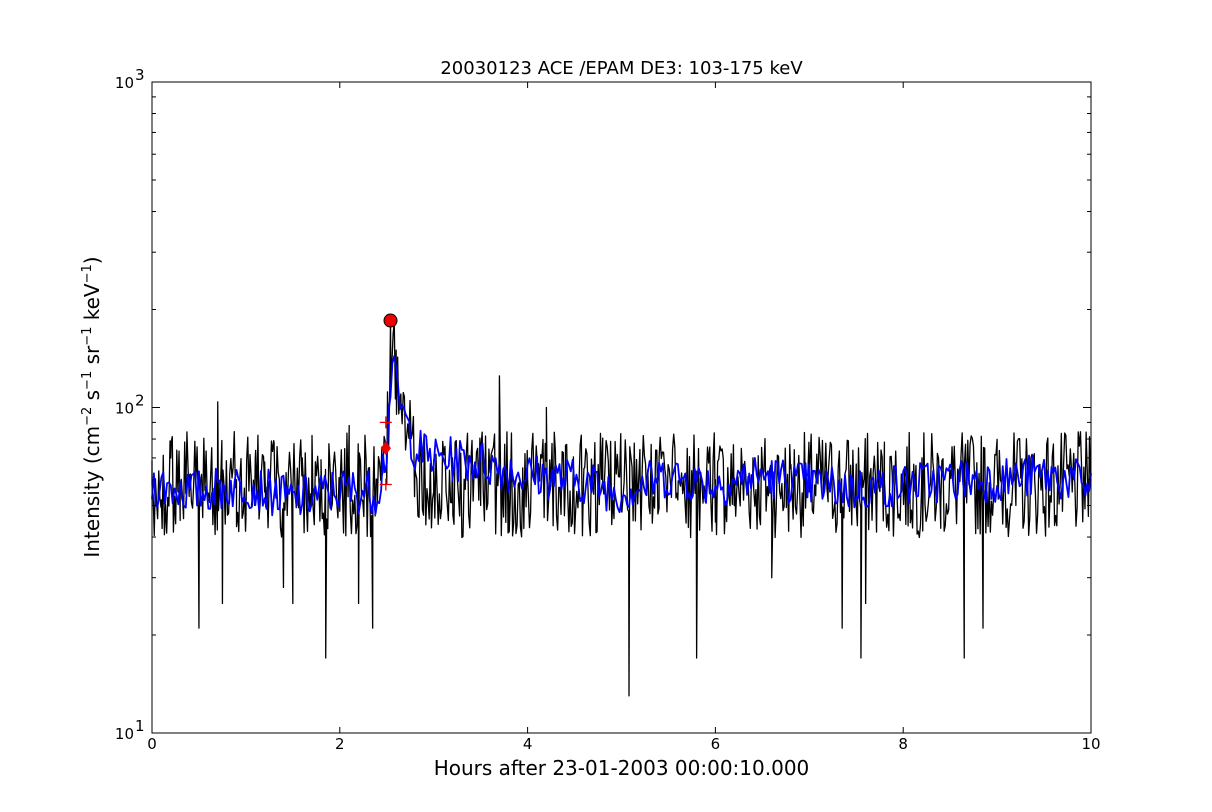 Image resolution: width=1212 pixels, height=812 pixels. I want to click on x-tick-label-2: 2, so click(340, 744).